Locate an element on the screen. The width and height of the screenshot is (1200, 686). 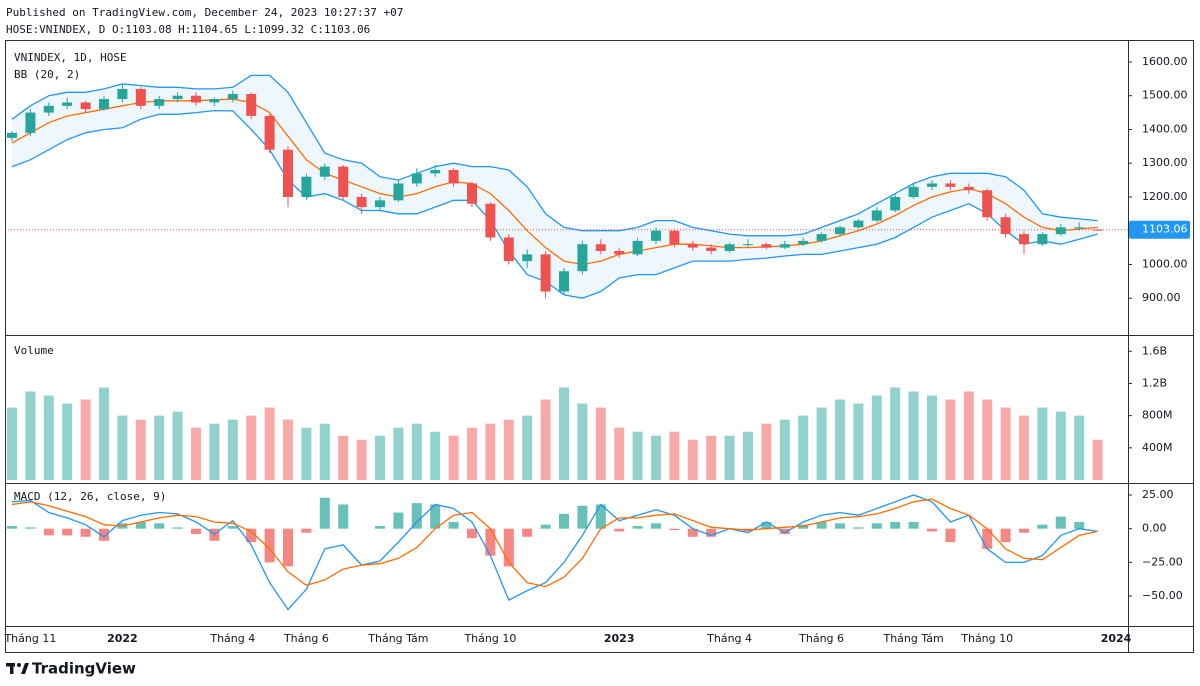
x-tick-label: 2024 is located at coordinates (1116, 638).